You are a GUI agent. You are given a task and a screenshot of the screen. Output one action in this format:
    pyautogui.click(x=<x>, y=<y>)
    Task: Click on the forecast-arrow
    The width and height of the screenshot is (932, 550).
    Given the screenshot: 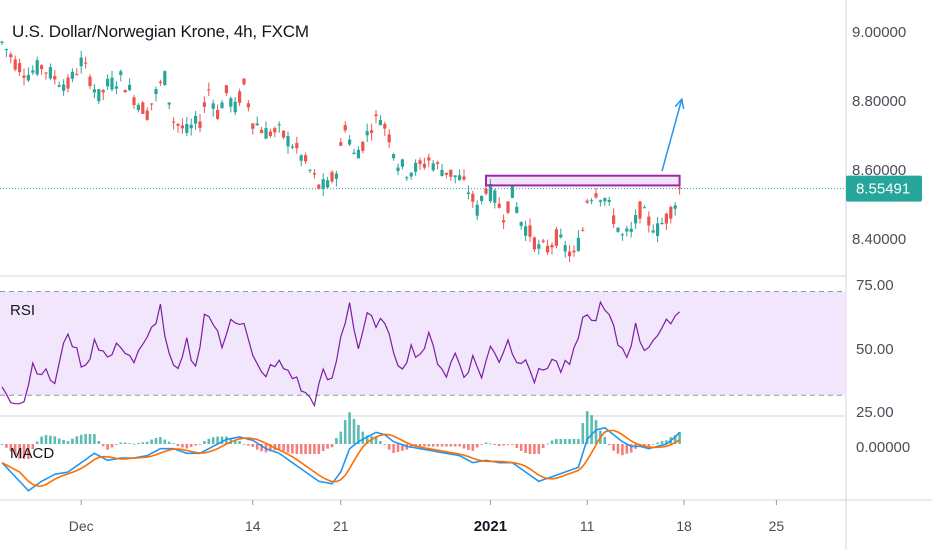 What is the action you would take?
    pyautogui.click(x=672, y=135)
    